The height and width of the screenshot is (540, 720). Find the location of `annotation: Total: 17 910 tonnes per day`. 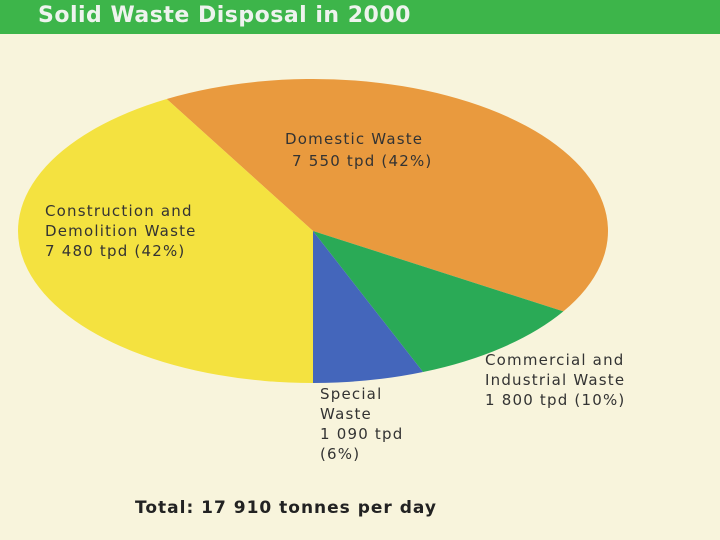

annotation: Total: 17 910 tonnes per day is located at coordinates (286, 508).